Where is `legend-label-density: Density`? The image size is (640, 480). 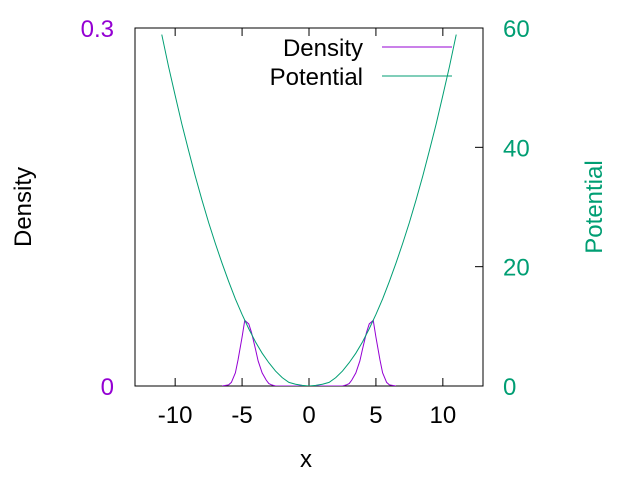 legend-label-density: Density is located at coordinates (323, 48).